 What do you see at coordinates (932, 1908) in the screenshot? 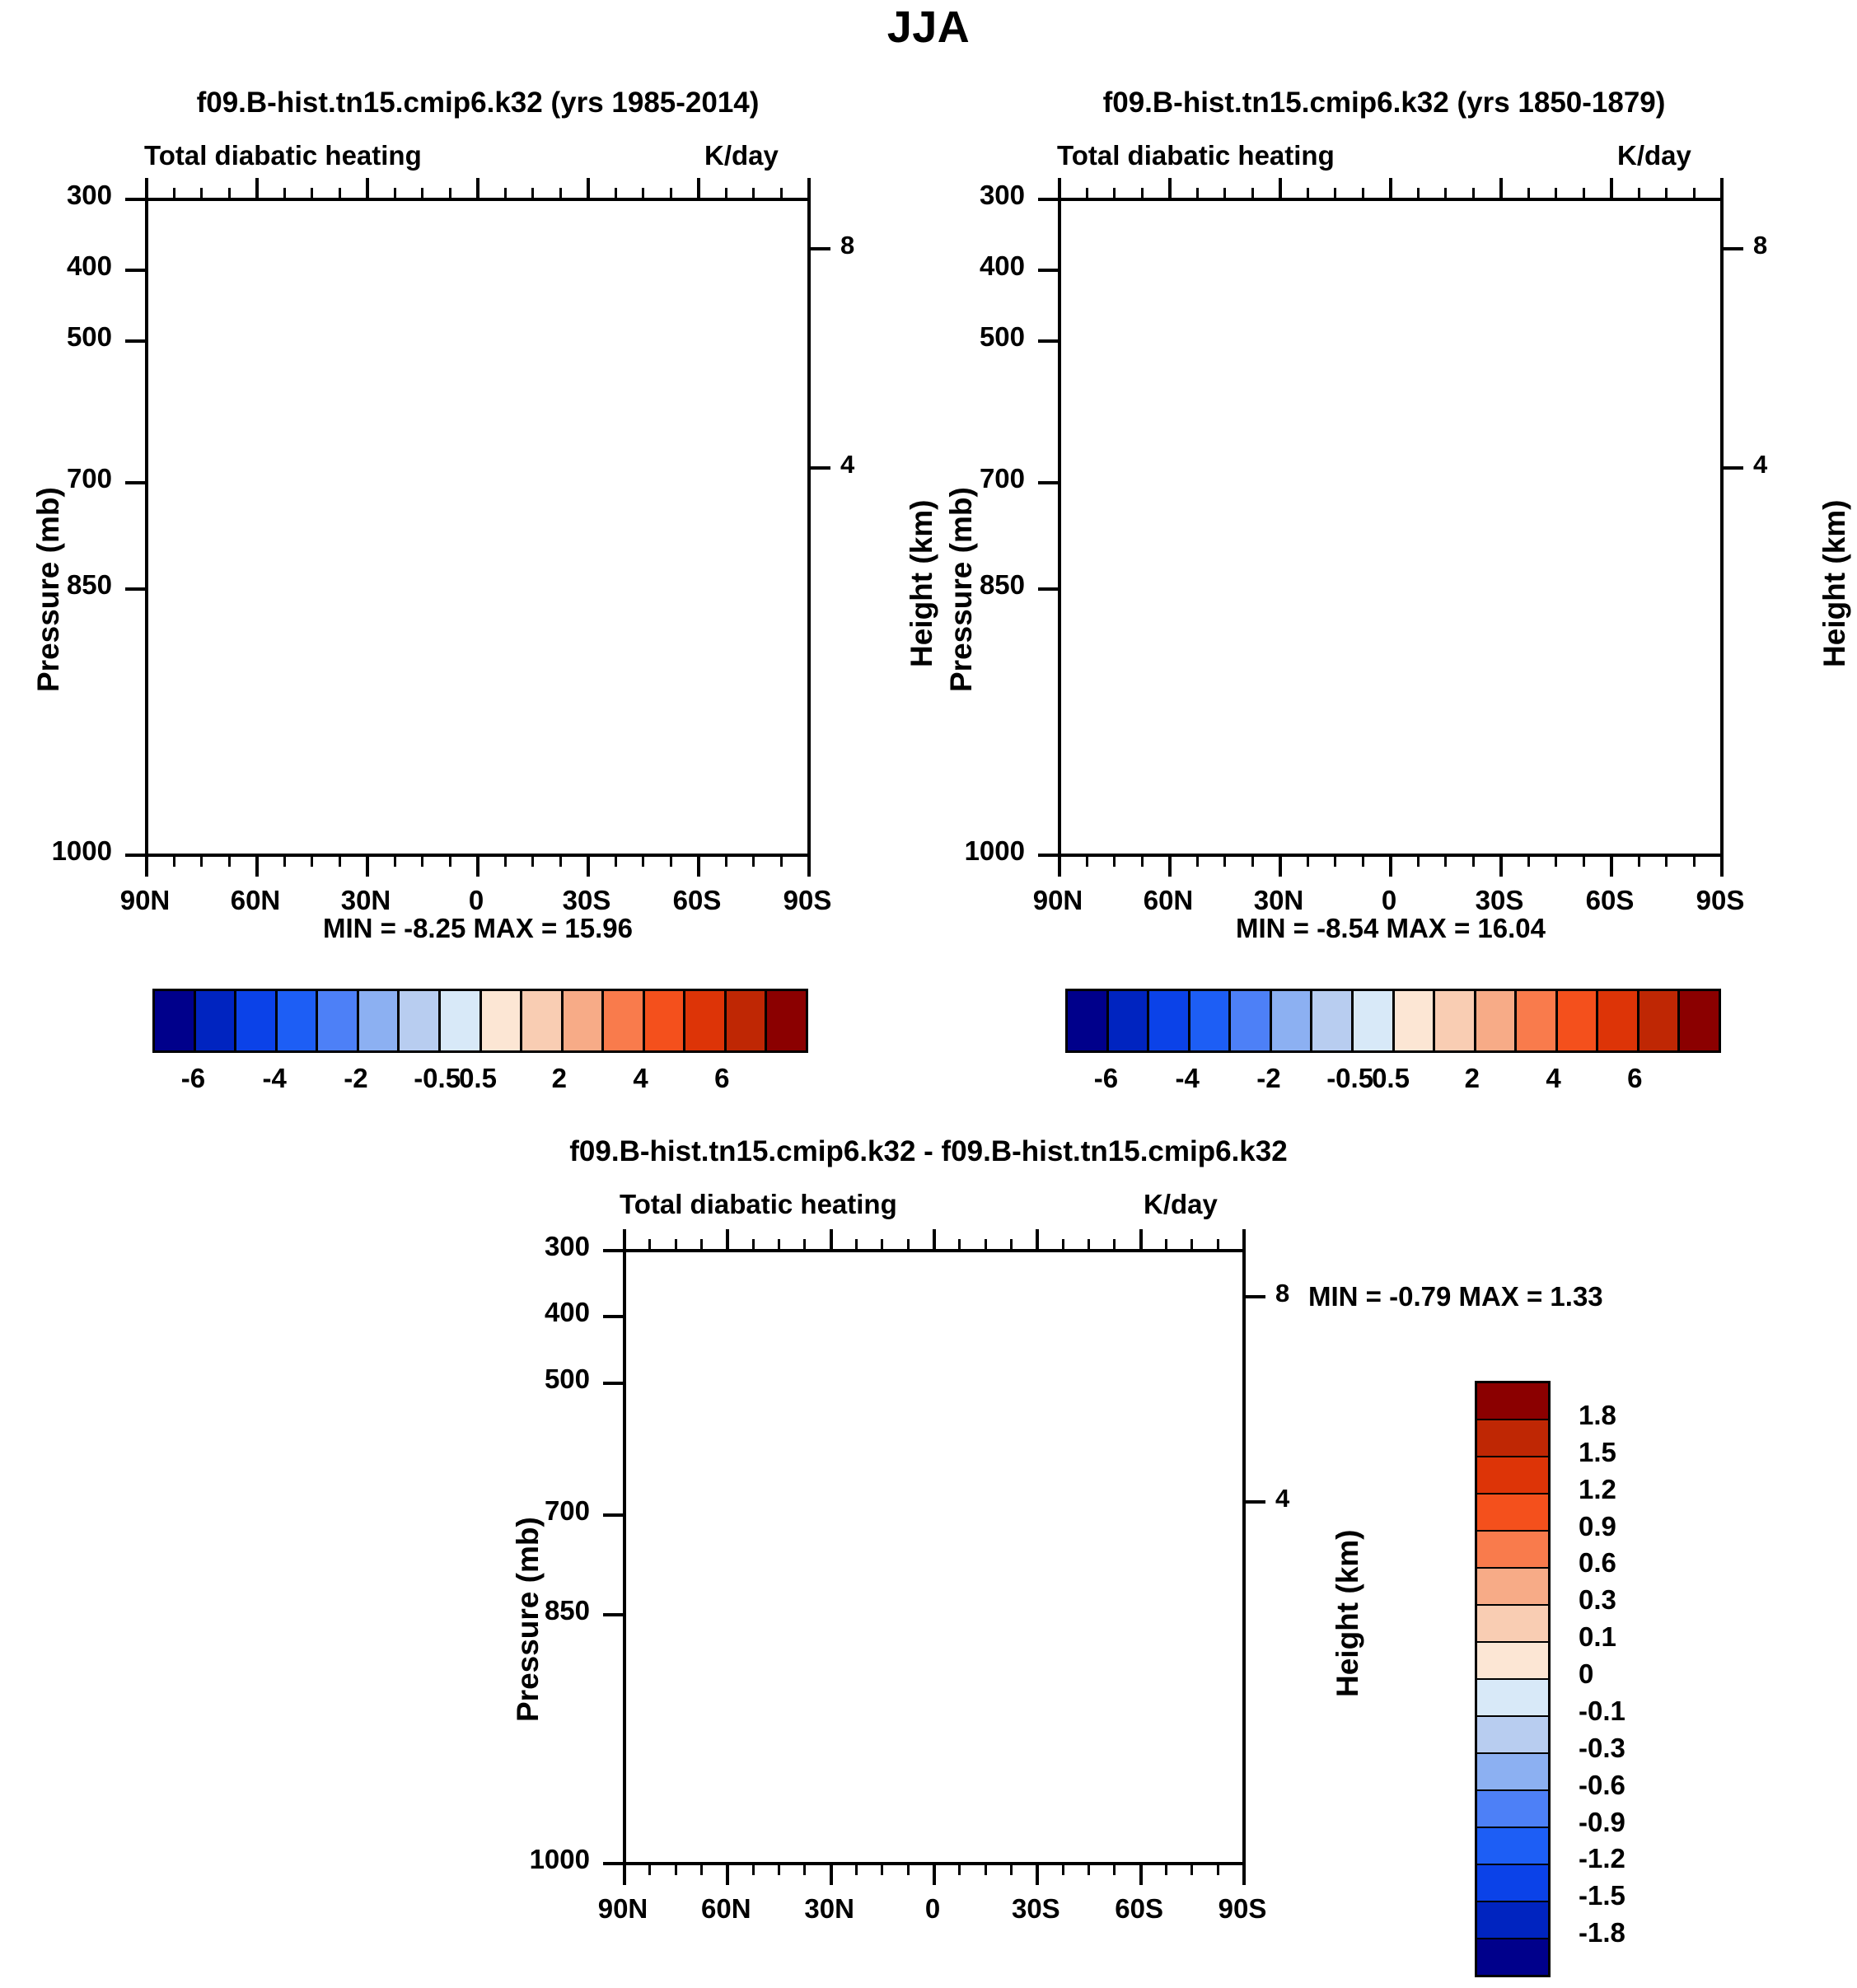
I see `axis-label-x: 0` at bounding box center [932, 1908].